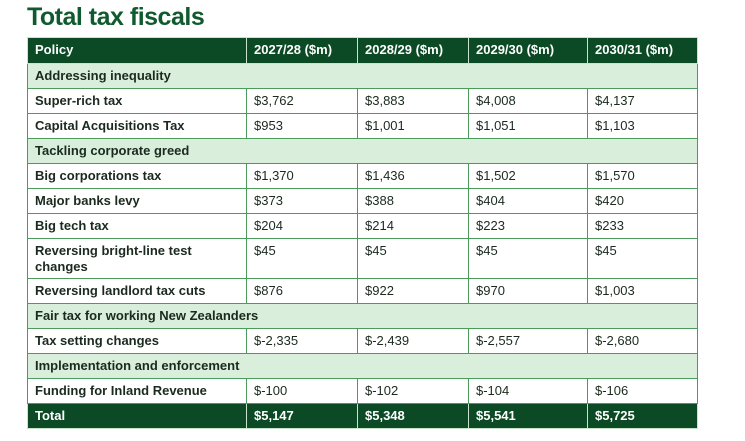 This screenshot has height=441, width=745. I want to click on policy-cell: Funding for Inland Revenue, so click(137, 391).